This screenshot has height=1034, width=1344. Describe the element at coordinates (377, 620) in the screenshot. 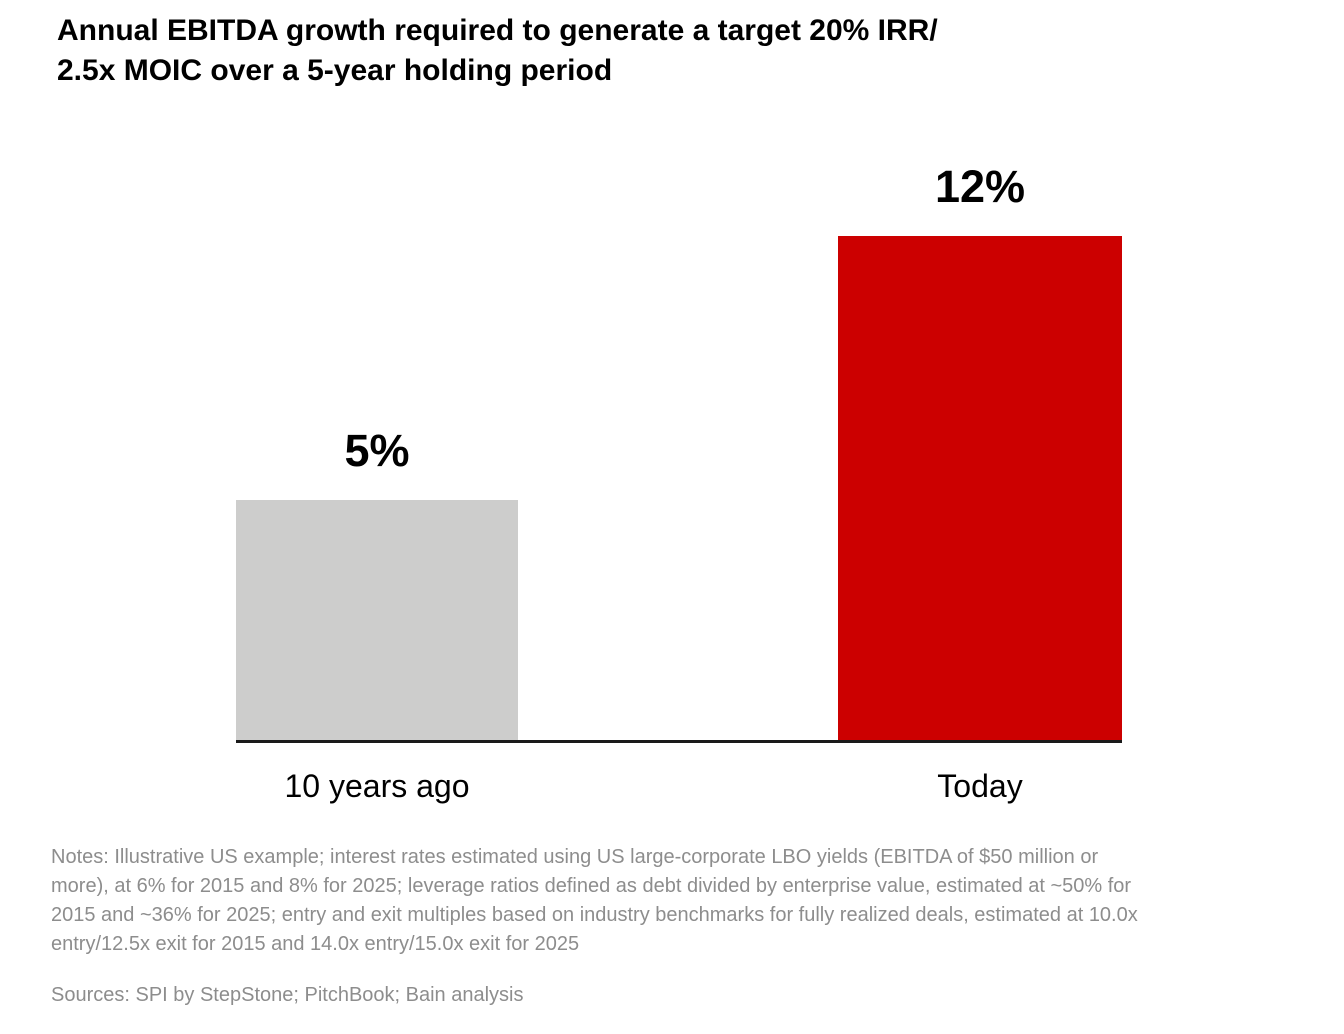

I see `bar-10-years-ago` at that location.